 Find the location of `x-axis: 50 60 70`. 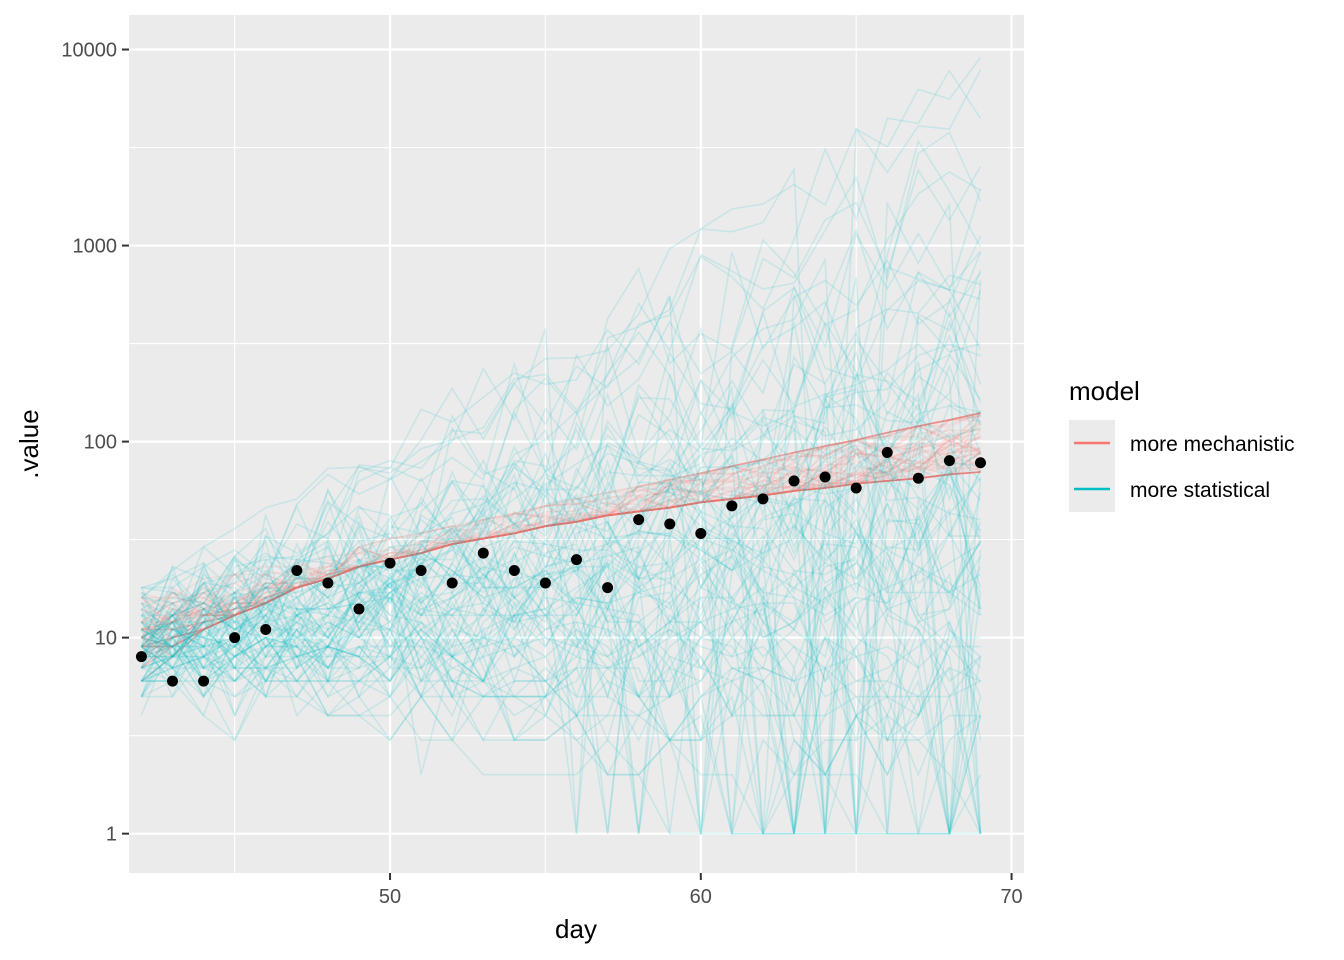

x-axis: 50 60 70 is located at coordinates (701, 890).